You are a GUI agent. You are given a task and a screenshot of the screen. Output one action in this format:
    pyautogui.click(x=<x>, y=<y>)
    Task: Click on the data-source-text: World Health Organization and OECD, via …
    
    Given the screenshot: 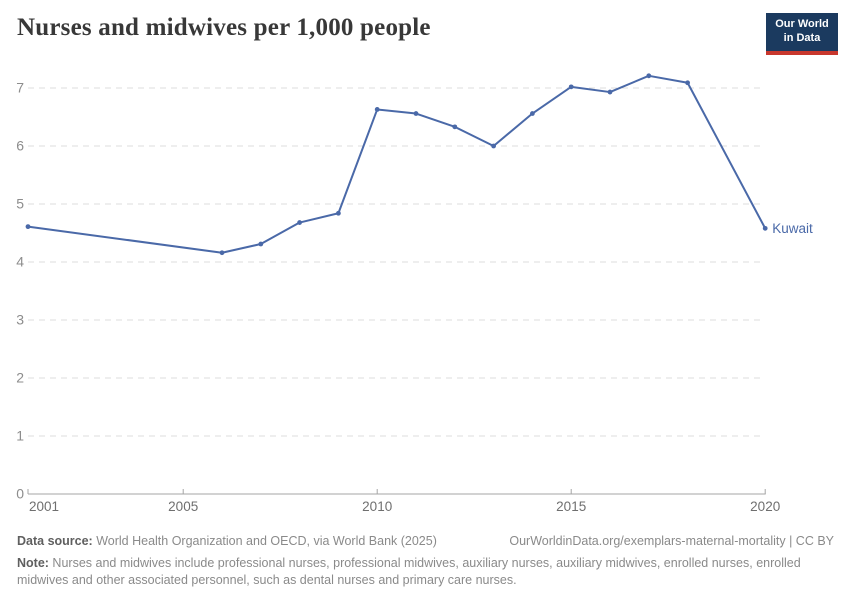 What is the action you would take?
    pyautogui.click(x=264, y=541)
    